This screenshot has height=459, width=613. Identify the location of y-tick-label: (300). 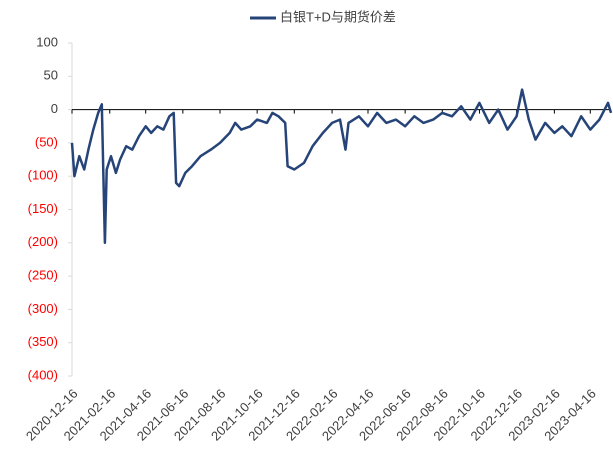
(43, 308).